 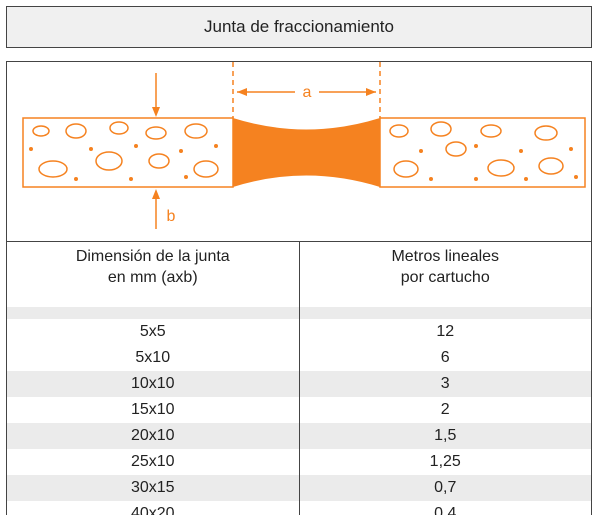 What do you see at coordinates (444, 488) in the screenshot?
I see `table-cell: 0,7` at bounding box center [444, 488].